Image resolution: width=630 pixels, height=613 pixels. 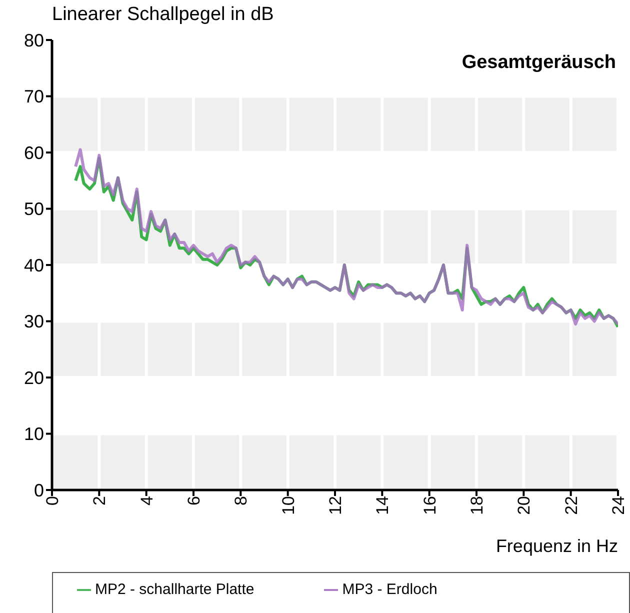 What do you see at coordinates (557, 546) in the screenshot?
I see `x-axis-title: Frequenz in Hz` at bounding box center [557, 546].